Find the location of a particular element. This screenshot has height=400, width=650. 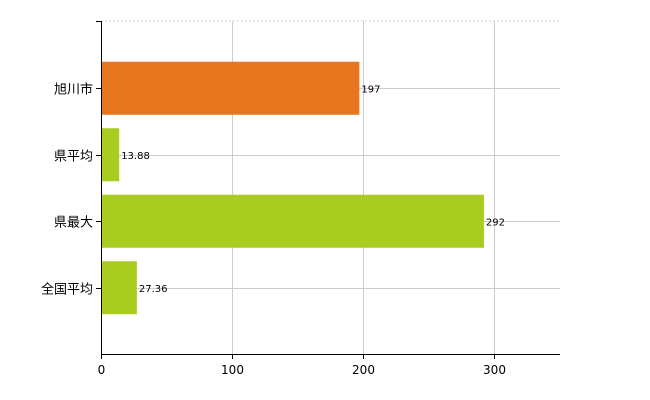

data-label-1: 13.88 is located at coordinates (135, 156).